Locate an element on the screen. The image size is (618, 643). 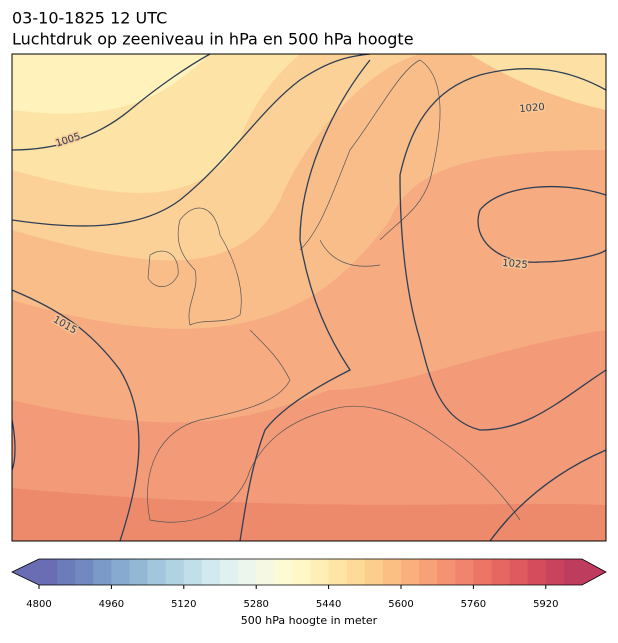
colorbar-outline is located at coordinates (309, 572).